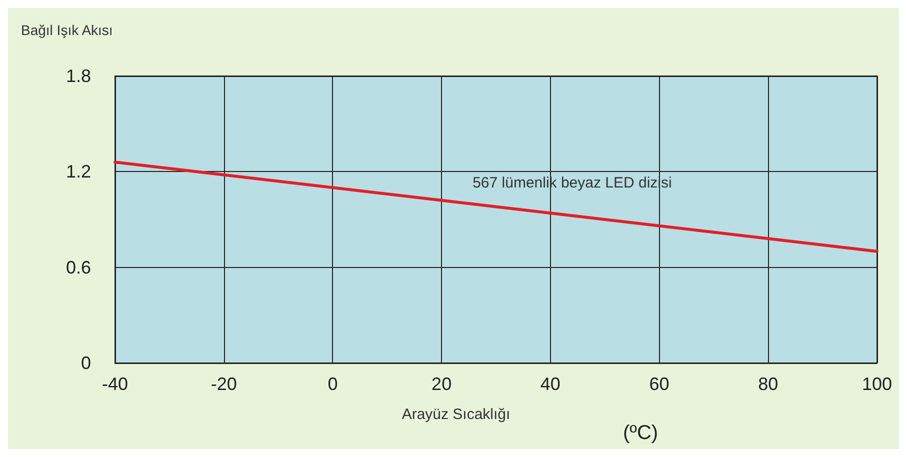 The width and height of the screenshot is (907, 457). Describe the element at coordinates (115, 384) in the screenshot. I see `x-tick-label: -40` at that location.